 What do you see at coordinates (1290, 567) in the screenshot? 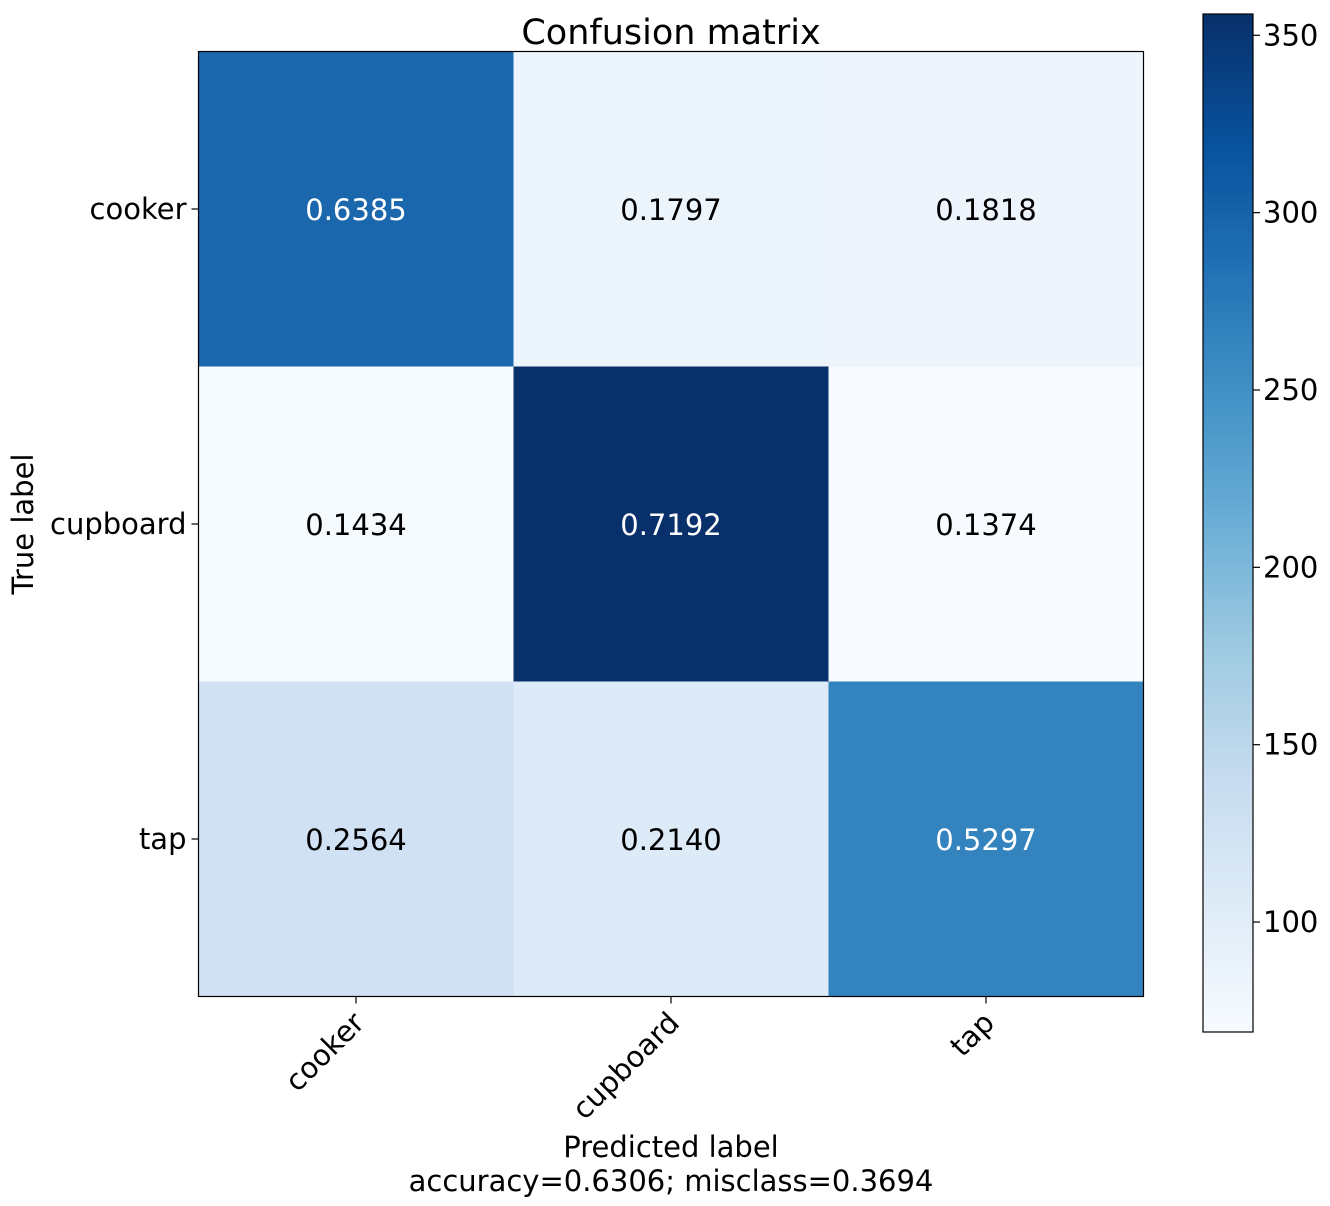
I see `colorbar-tick-label: 200` at bounding box center [1290, 567].